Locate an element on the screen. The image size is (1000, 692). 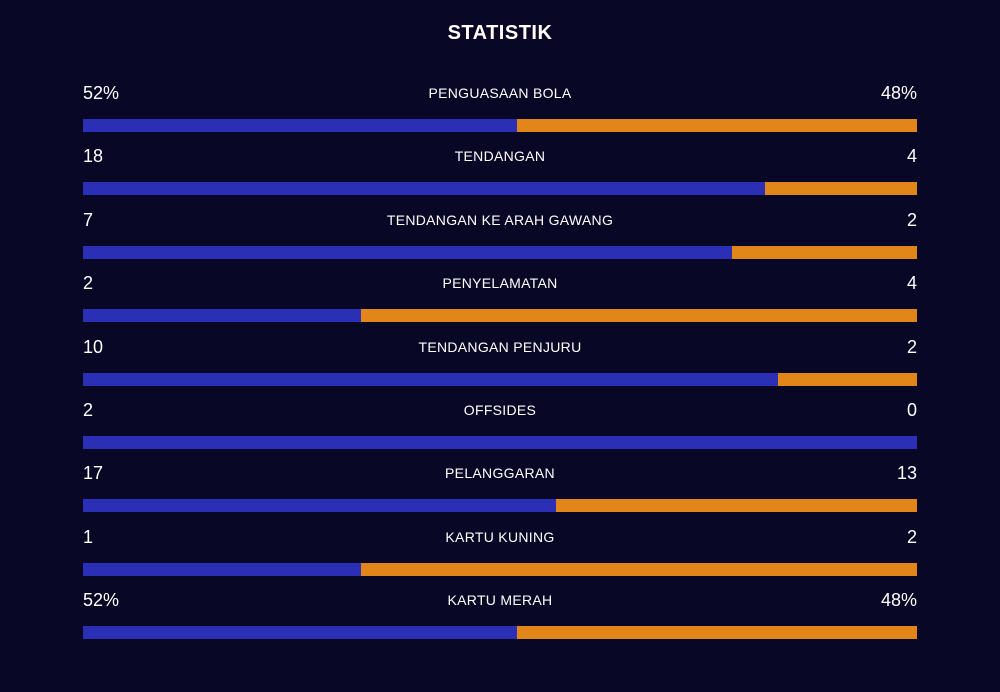
stat-row-possession: 52% PENGUASAAN BOLA 48% is located at coordinates (500, 111).